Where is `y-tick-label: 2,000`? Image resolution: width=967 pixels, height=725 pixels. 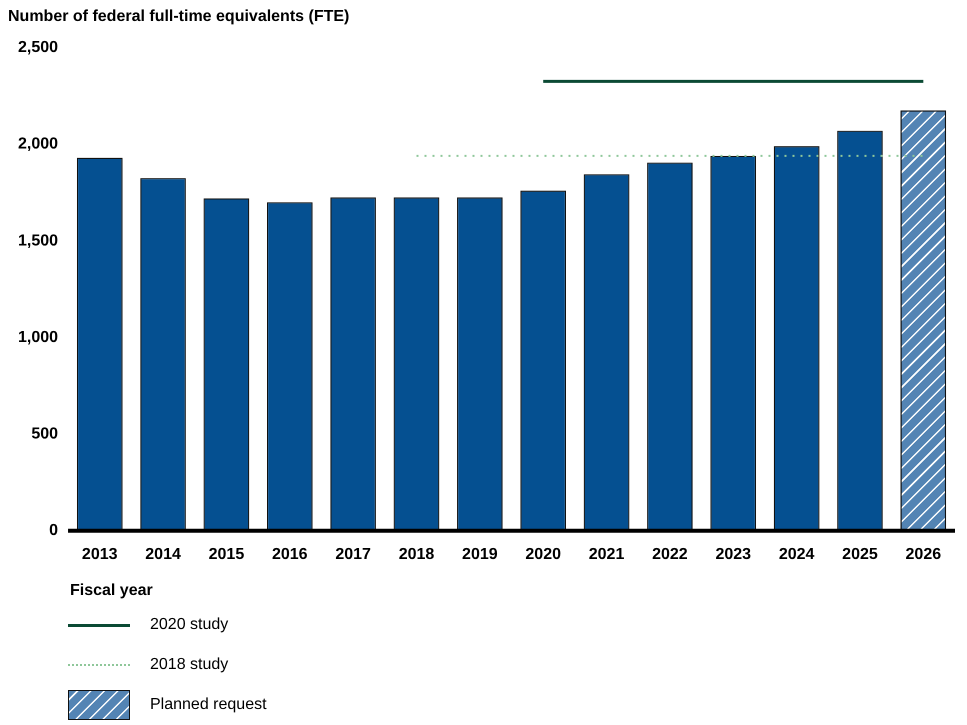
y-tick-label: 2,000 is located at coordinates (38, 144).